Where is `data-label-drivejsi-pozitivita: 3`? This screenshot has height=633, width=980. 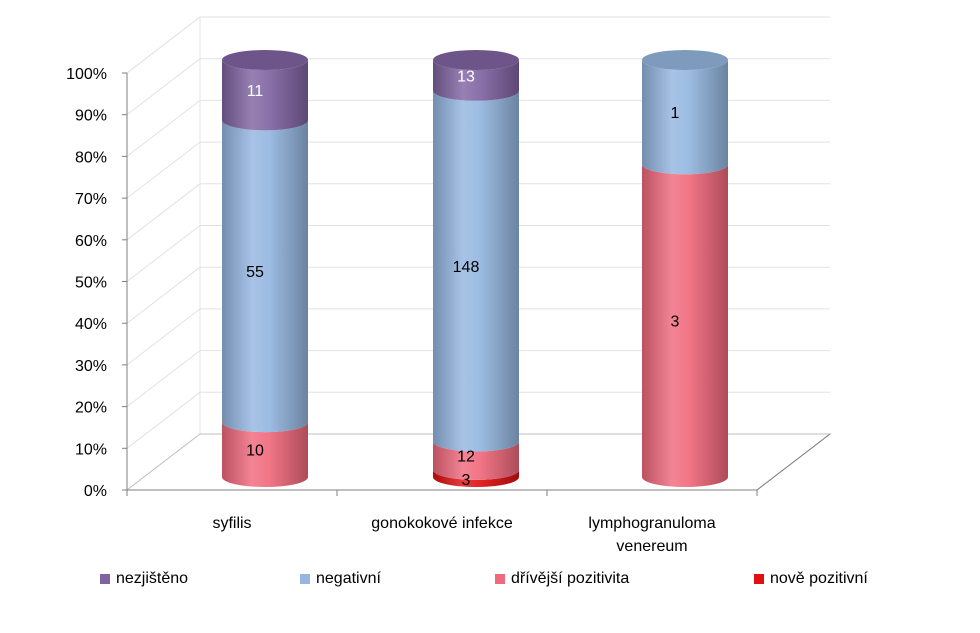
data-label-drivejsi-pozitivita: 3 is located at coordinates (675, 322).